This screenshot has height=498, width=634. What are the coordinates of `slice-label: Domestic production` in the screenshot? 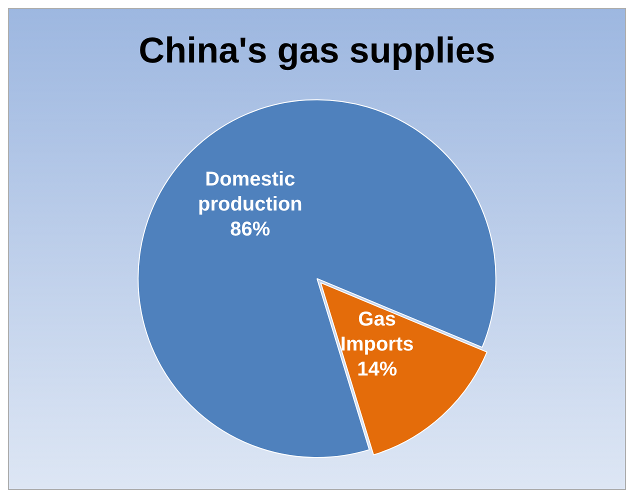 It's located at (250, 192).